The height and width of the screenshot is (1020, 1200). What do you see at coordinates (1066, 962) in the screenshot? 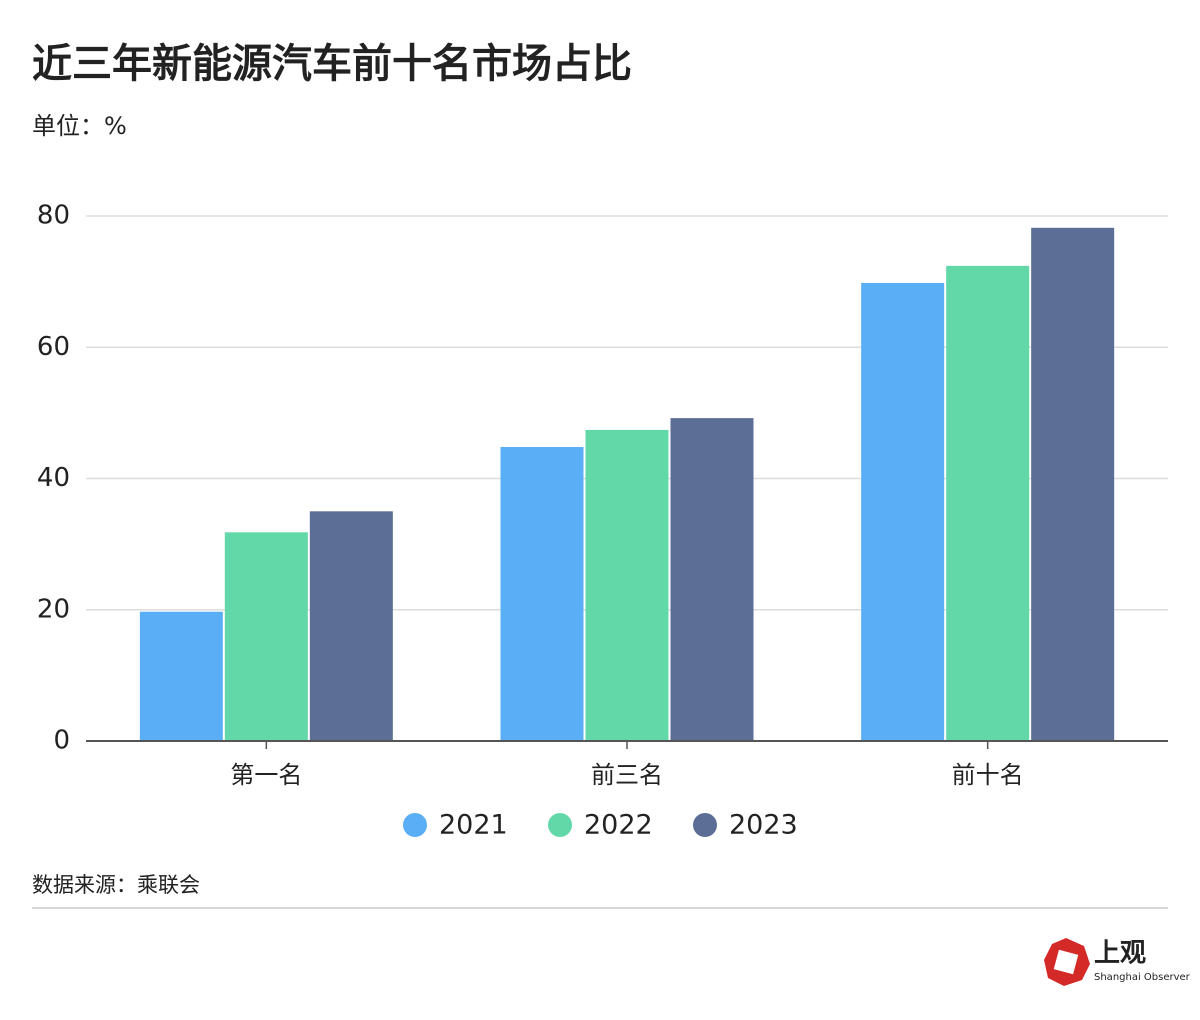
I see `logo-icon-inner` at bounding box center [1066, 962].